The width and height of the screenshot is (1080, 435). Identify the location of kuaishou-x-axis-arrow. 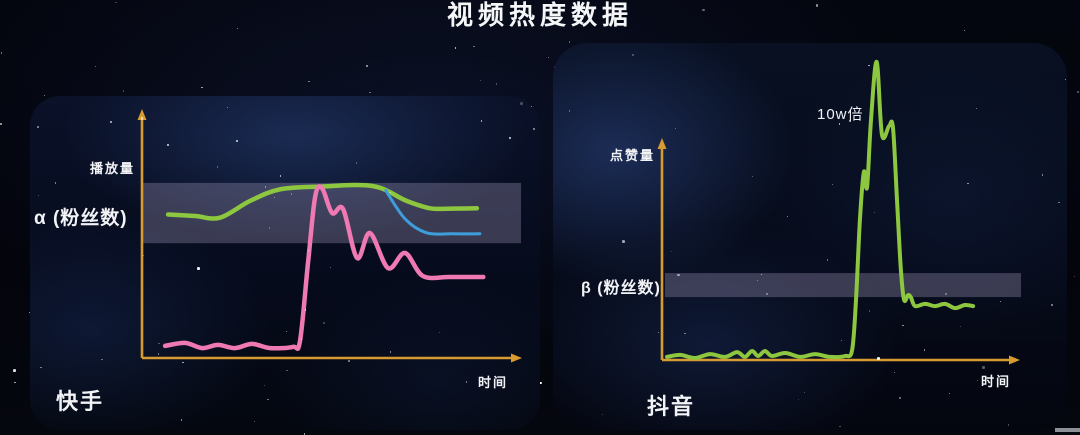
(516, 358).